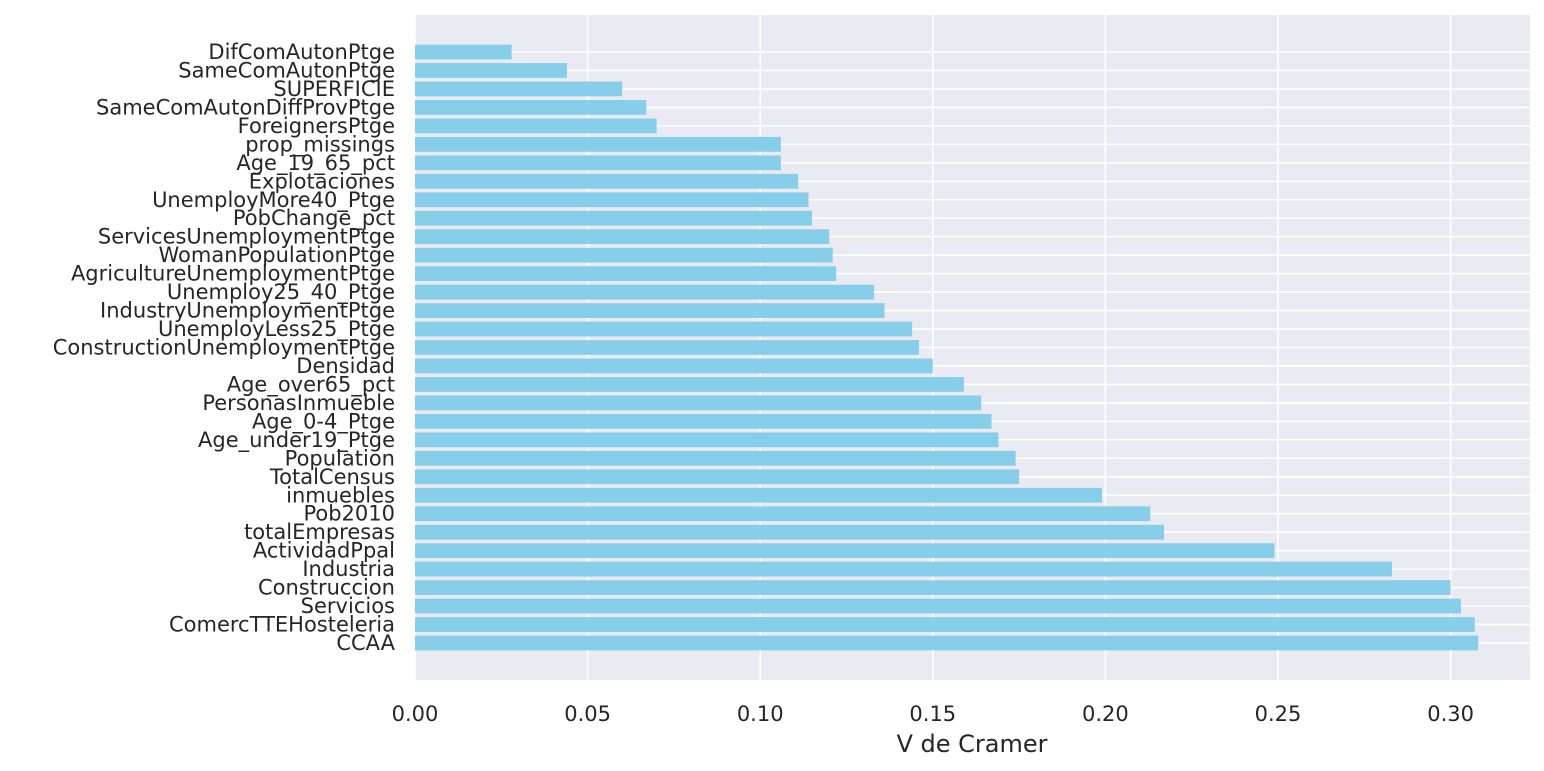  What do you see at coordinates (314, 218) in the screenshot?
I see `y-tick-label: PobChange_pct` at bounding box center [314, 218].